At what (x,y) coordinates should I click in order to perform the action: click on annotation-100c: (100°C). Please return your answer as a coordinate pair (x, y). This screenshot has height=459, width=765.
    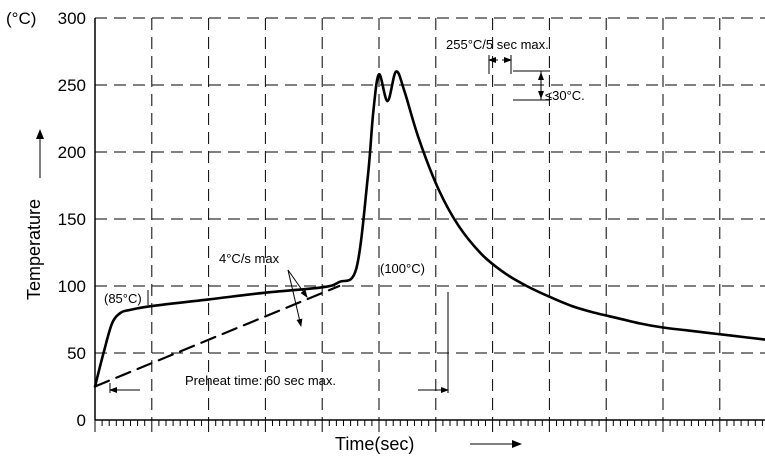
    Looking at the image, I should click on (402, 268).